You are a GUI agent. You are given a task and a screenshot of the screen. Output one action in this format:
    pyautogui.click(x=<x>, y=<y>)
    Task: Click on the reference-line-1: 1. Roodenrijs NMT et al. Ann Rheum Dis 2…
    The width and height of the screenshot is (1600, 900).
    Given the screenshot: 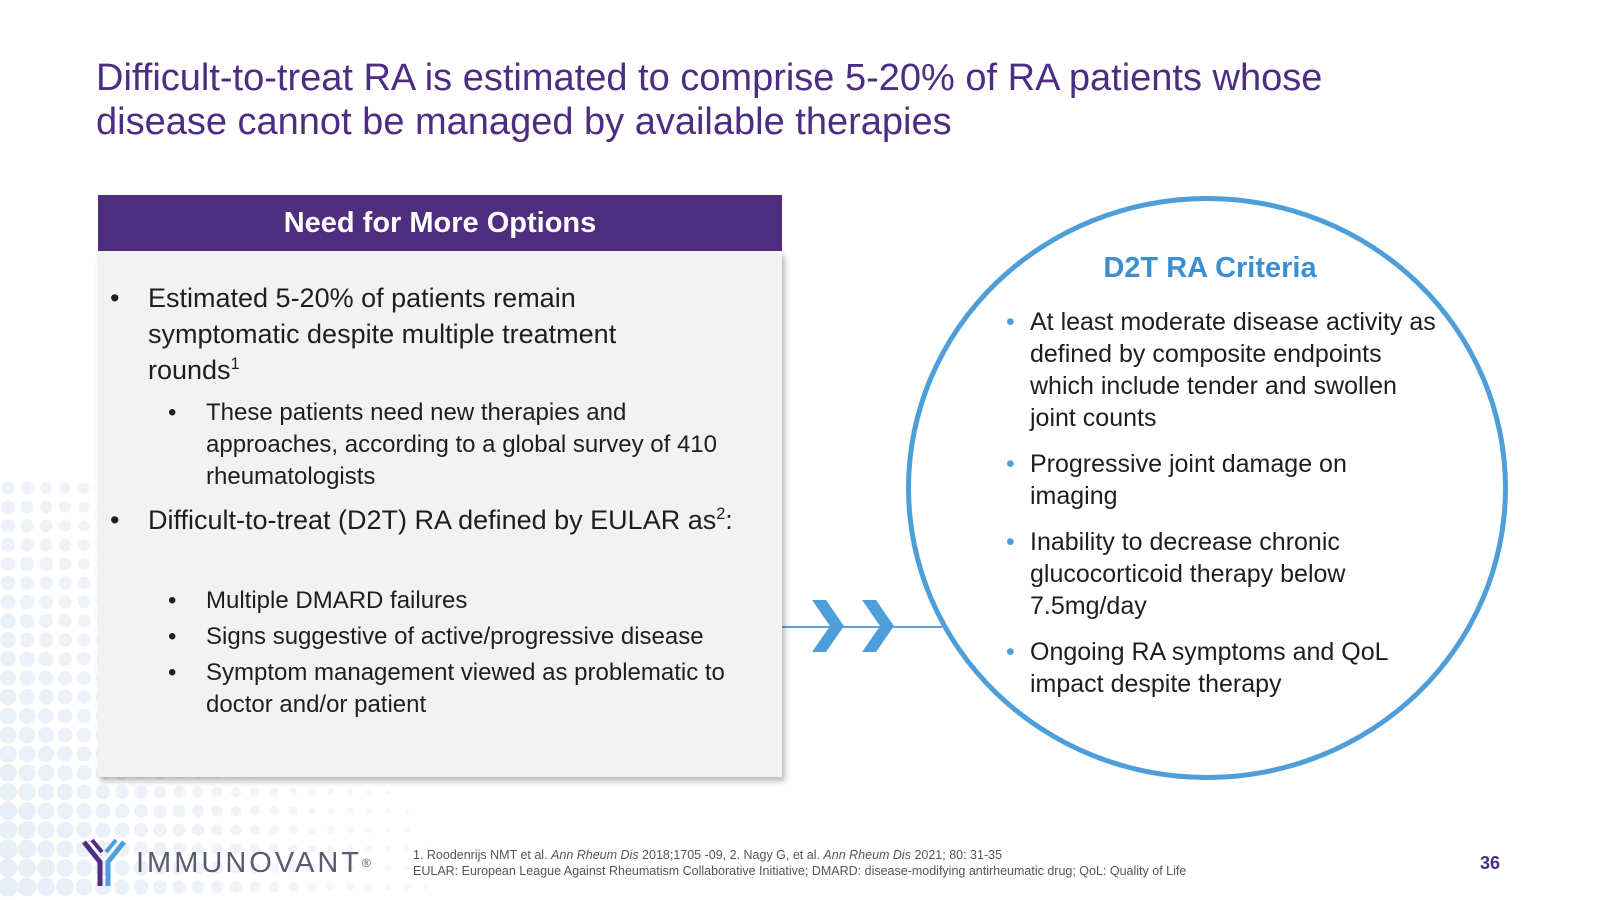 What is the action you would take?
    pyautogui.click(x=708, y=855)
    